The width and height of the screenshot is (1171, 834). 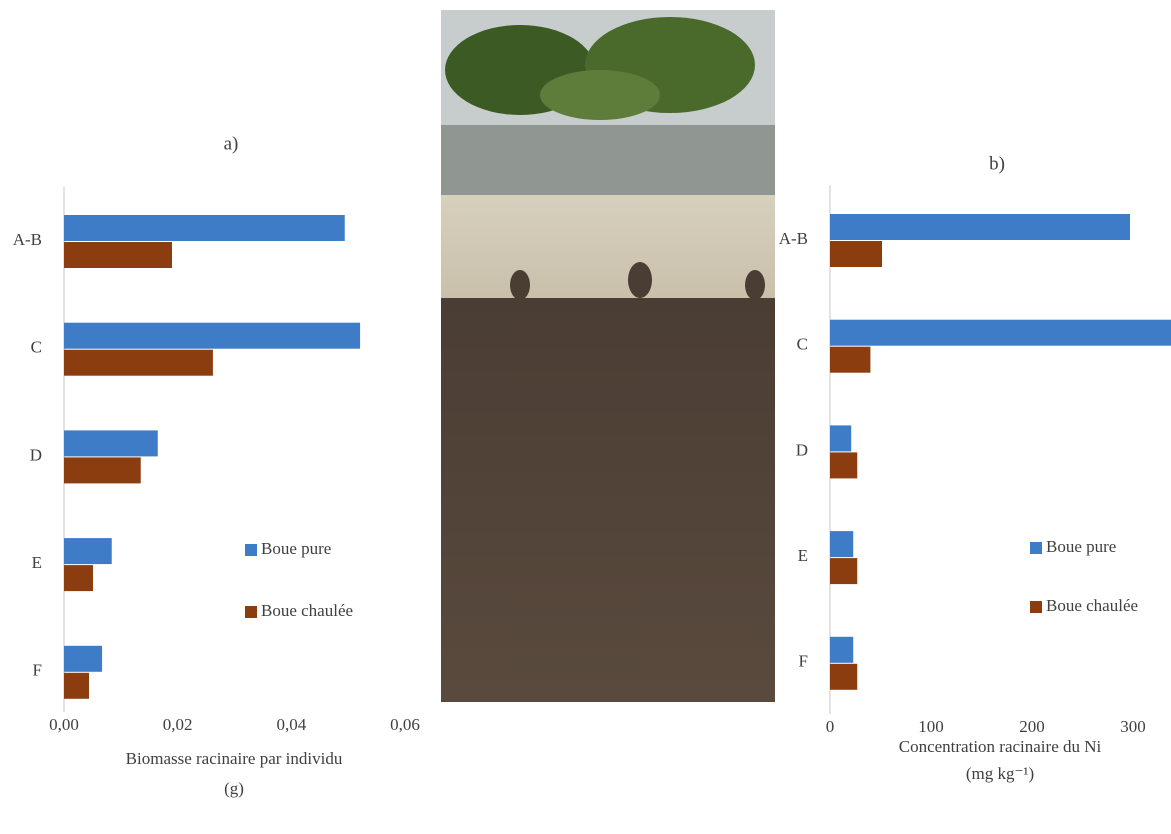 What do you see at coordinates (234, 788) in the screenshot?
I see `x-axis-label: (g)` at bounding box center [234, 788].